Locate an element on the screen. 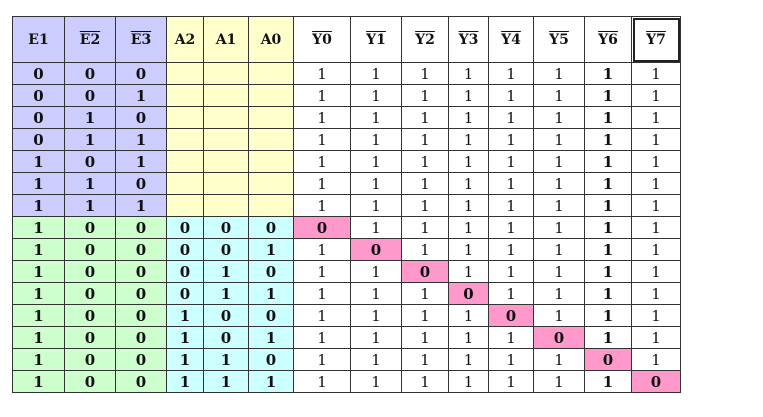 The width and height of the screenshot is (763, 417). cell-a2: 1 is located at coordinates (185, 359).